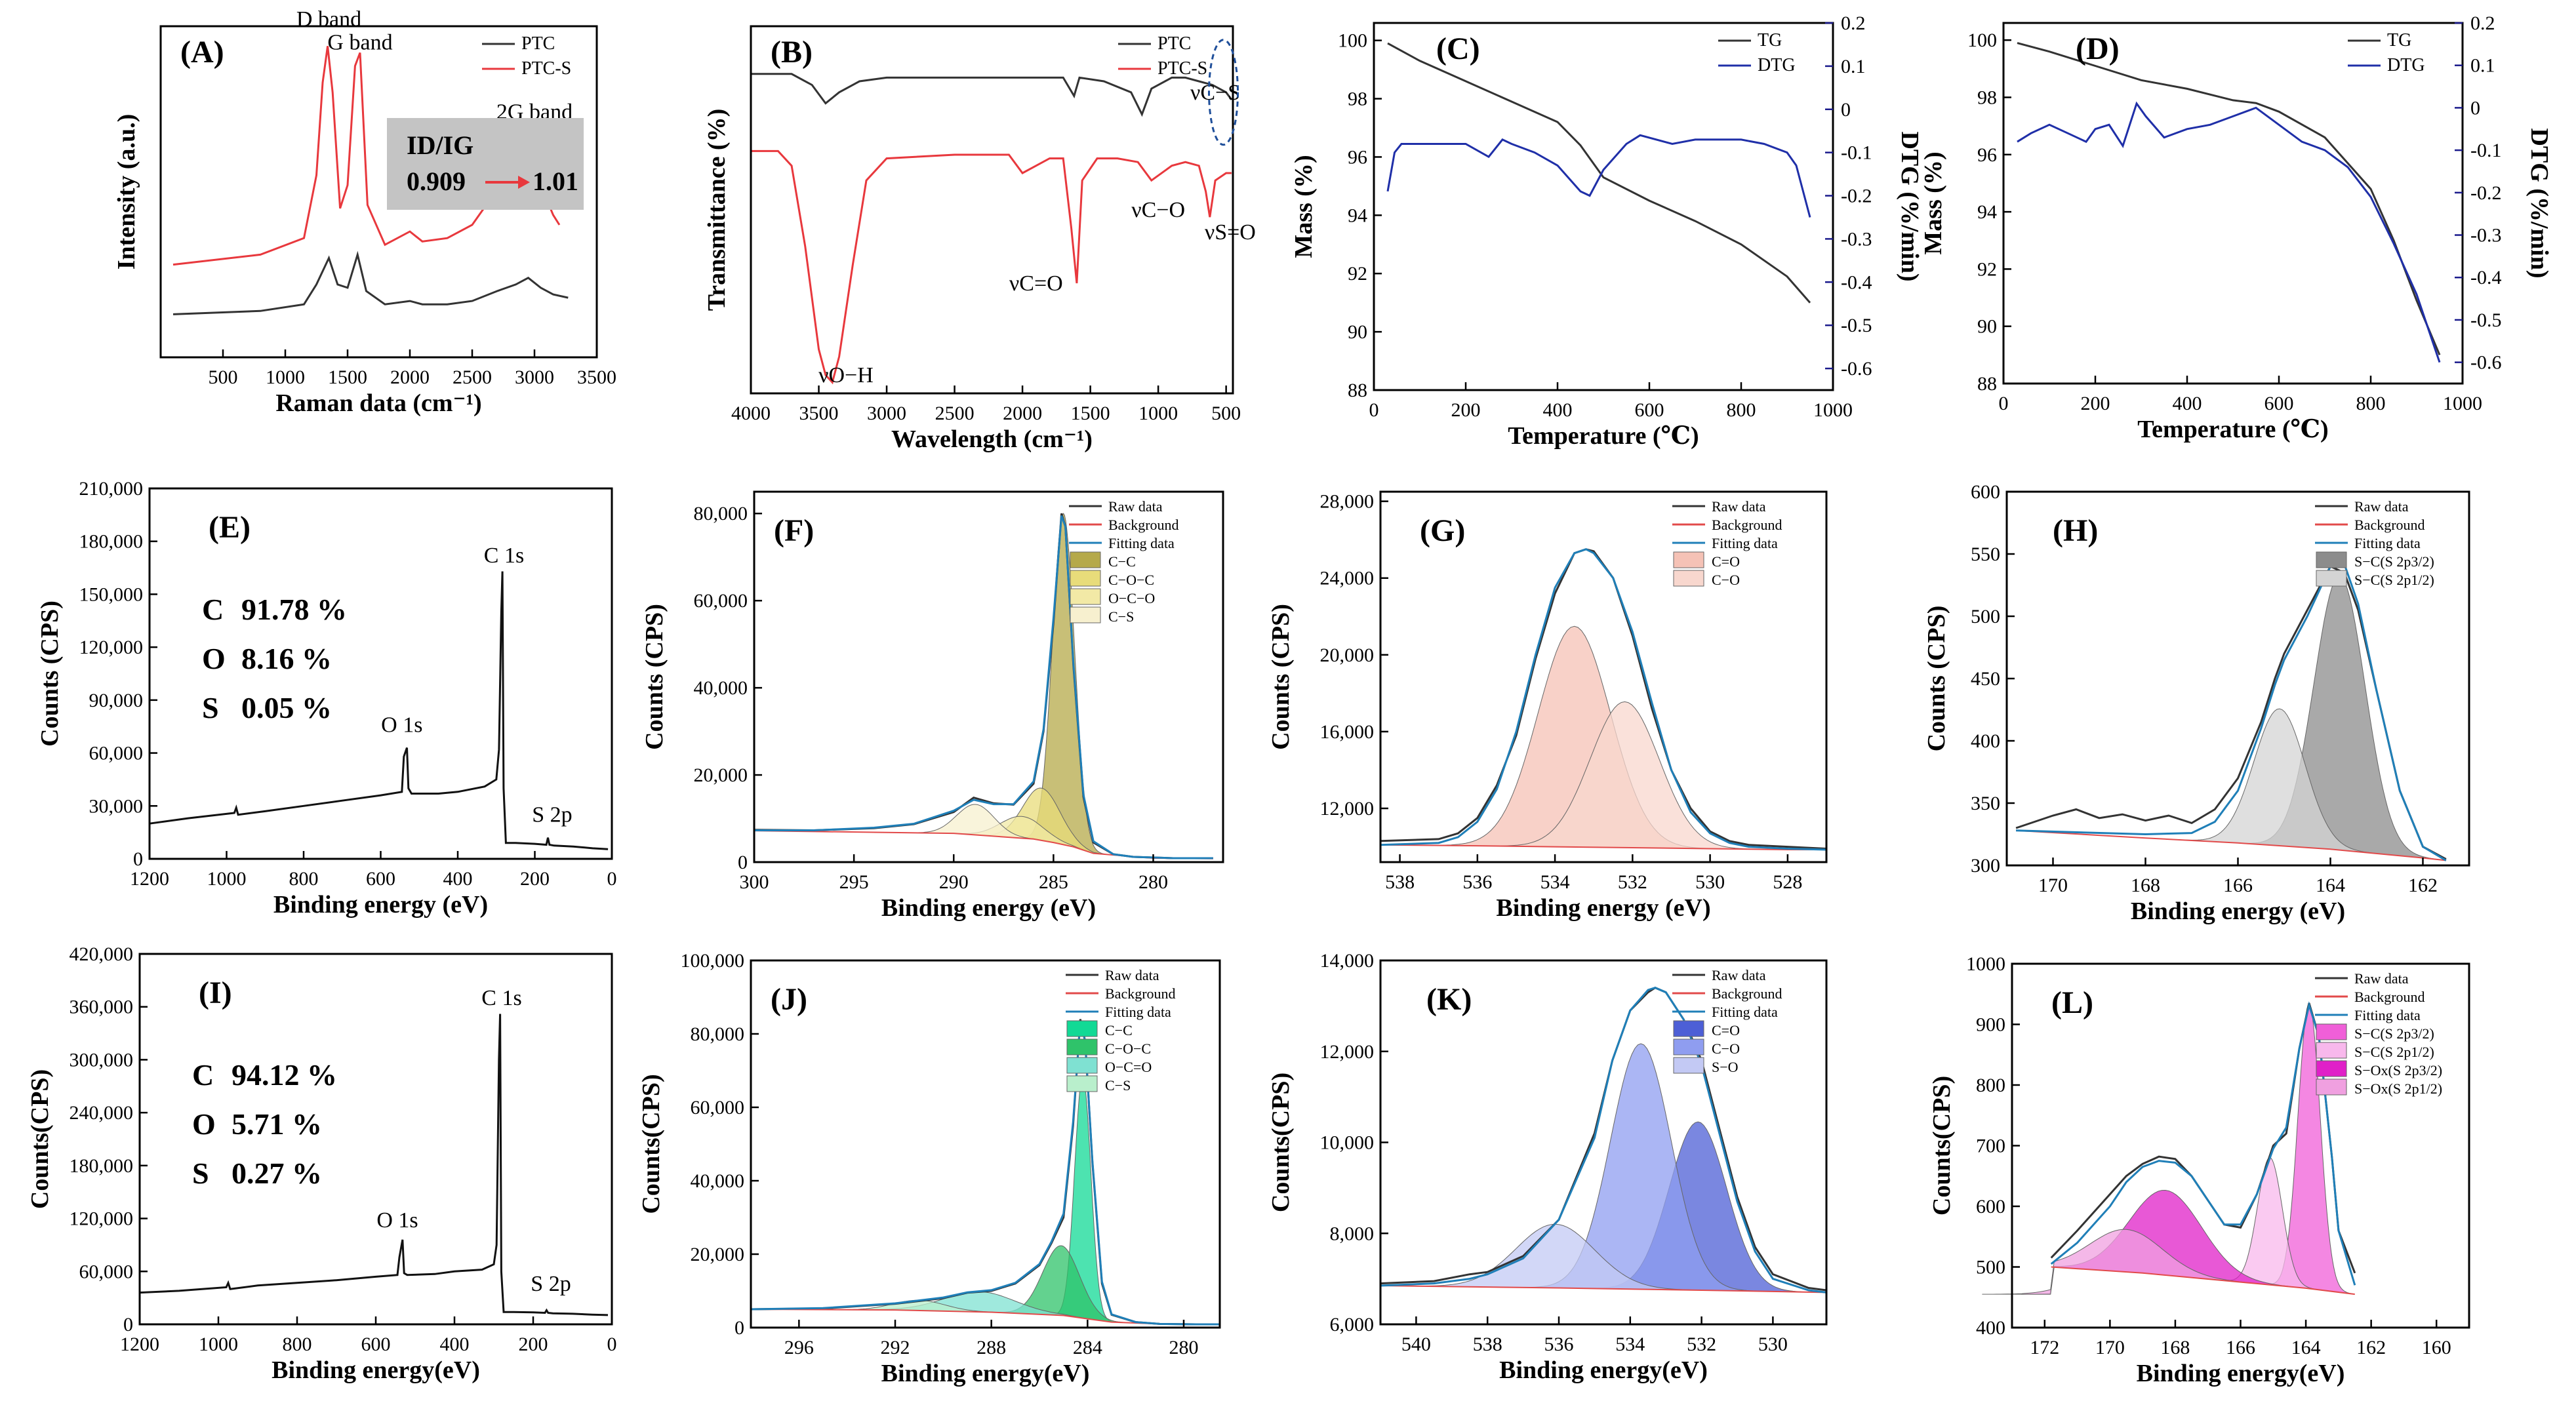 The height and width of the screenshot is (1422, 2576). What do you see at coordinates (718, 1254) in the screenshot?
I see `y-tick-label: 20,000` at bounding box center [718, 1254].